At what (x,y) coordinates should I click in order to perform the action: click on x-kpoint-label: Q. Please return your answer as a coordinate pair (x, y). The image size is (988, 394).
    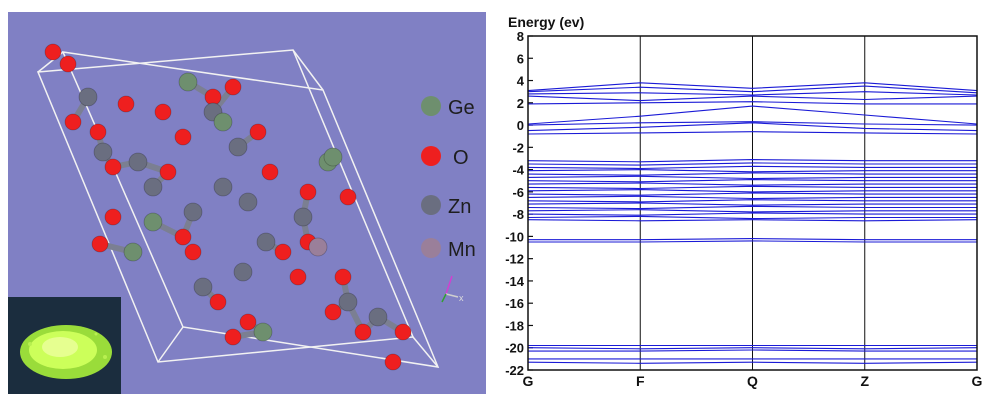
    Looking at the image, I should click on (752, 381).